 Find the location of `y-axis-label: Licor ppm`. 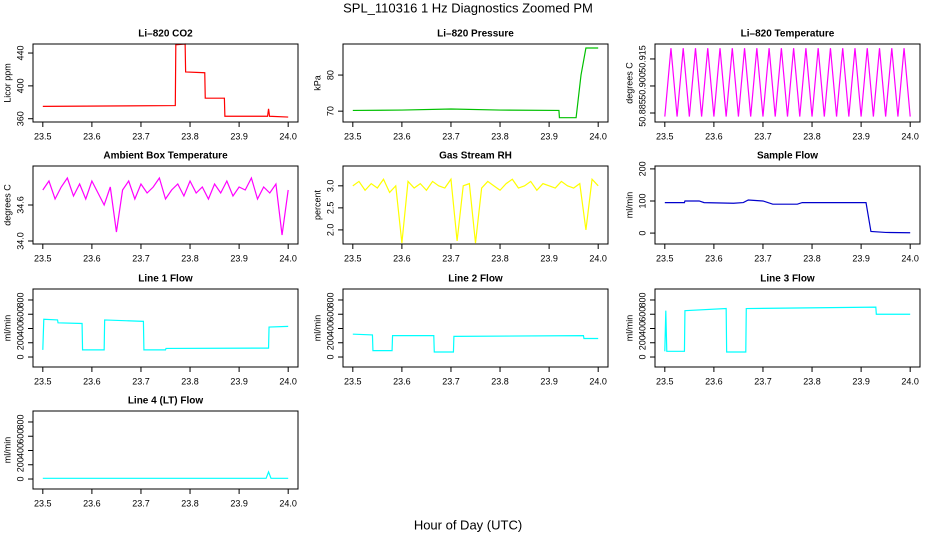

y-axis-label: Licor ppm is located at coordinates (7, 83).